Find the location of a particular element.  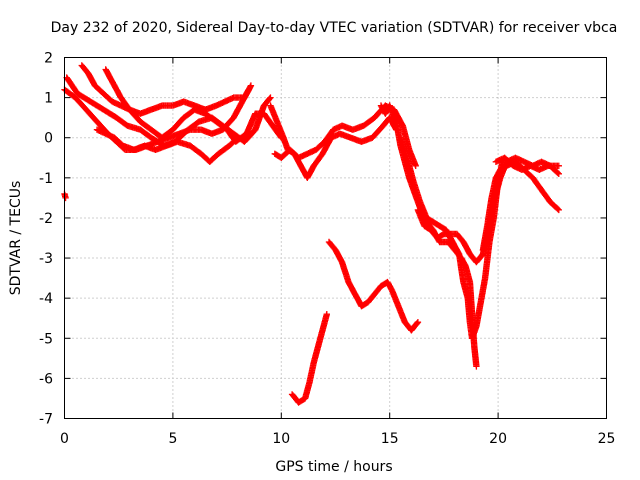

y-tick-label: 1 is located at coordinates (48, 99).